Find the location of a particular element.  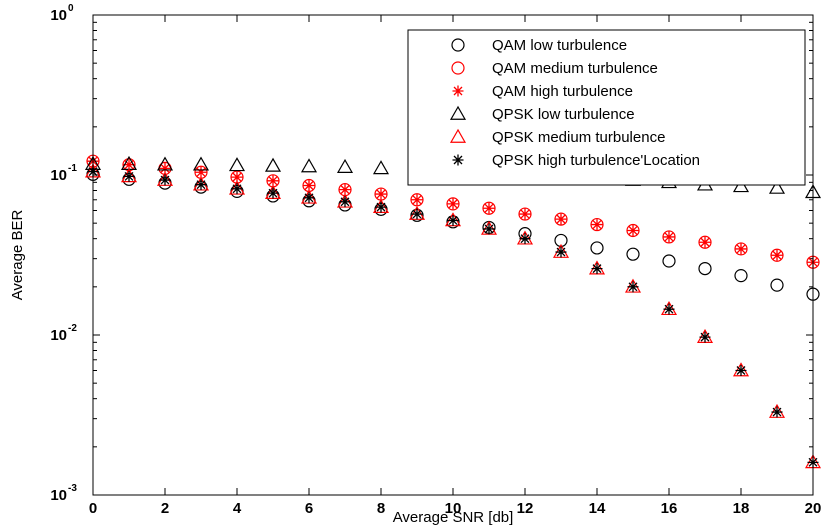

y-tick-label-exp: -1 is located at coordinates (72, 168).